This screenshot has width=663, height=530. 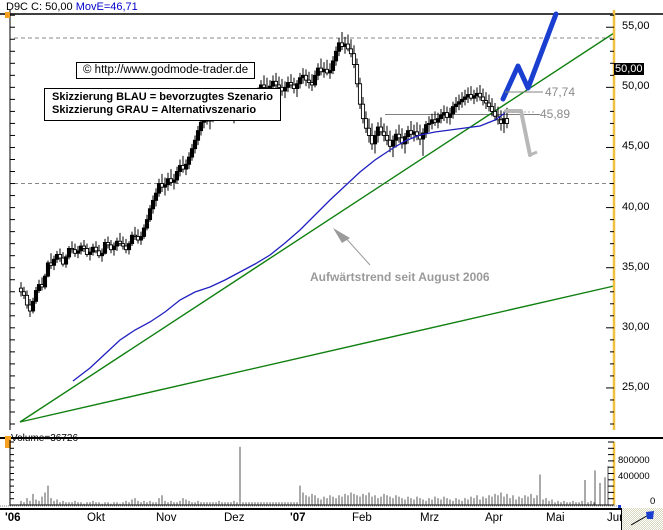 I want to click on volume-value-label: Volume=36726, so click(x=45, y=438).